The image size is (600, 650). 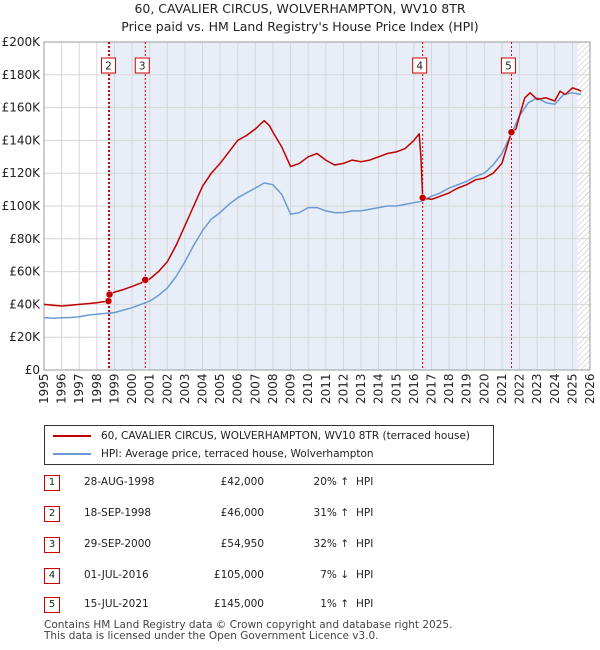 What do you see at coordinates (22, 42) in the screenshot?
I see `y-tick-label: £200K` at bounding box center [22, 42].